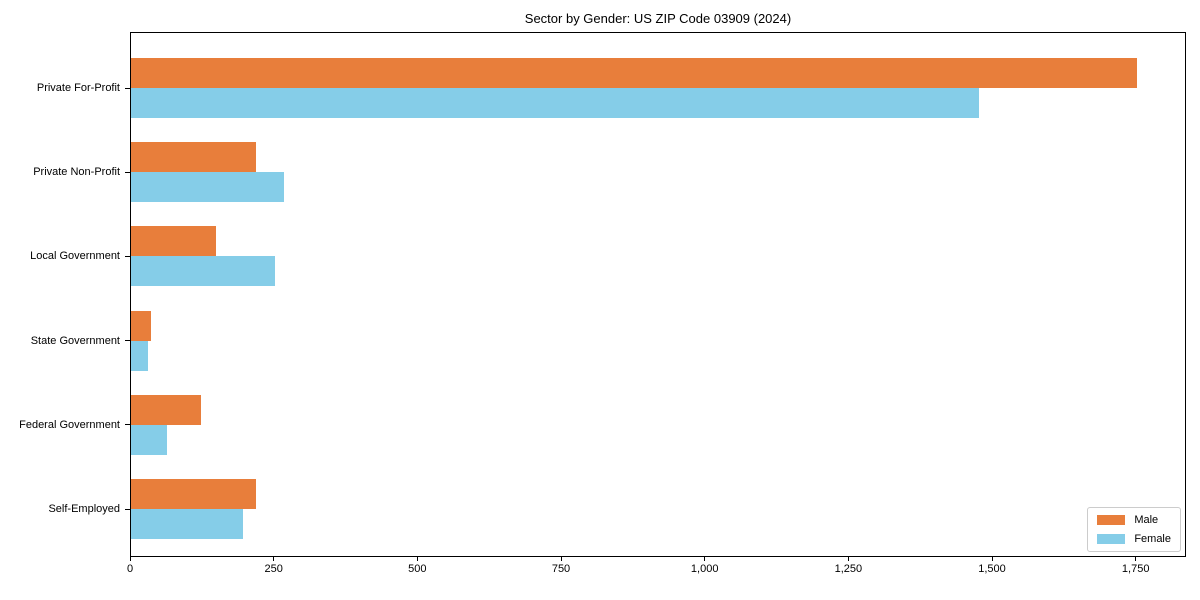 This screenshot has width=1200, height=600. What do you see at coordinates (704, 569) in the screenshot?
I see `x-tick-label: 1,000` at bounding box center [704, 569].